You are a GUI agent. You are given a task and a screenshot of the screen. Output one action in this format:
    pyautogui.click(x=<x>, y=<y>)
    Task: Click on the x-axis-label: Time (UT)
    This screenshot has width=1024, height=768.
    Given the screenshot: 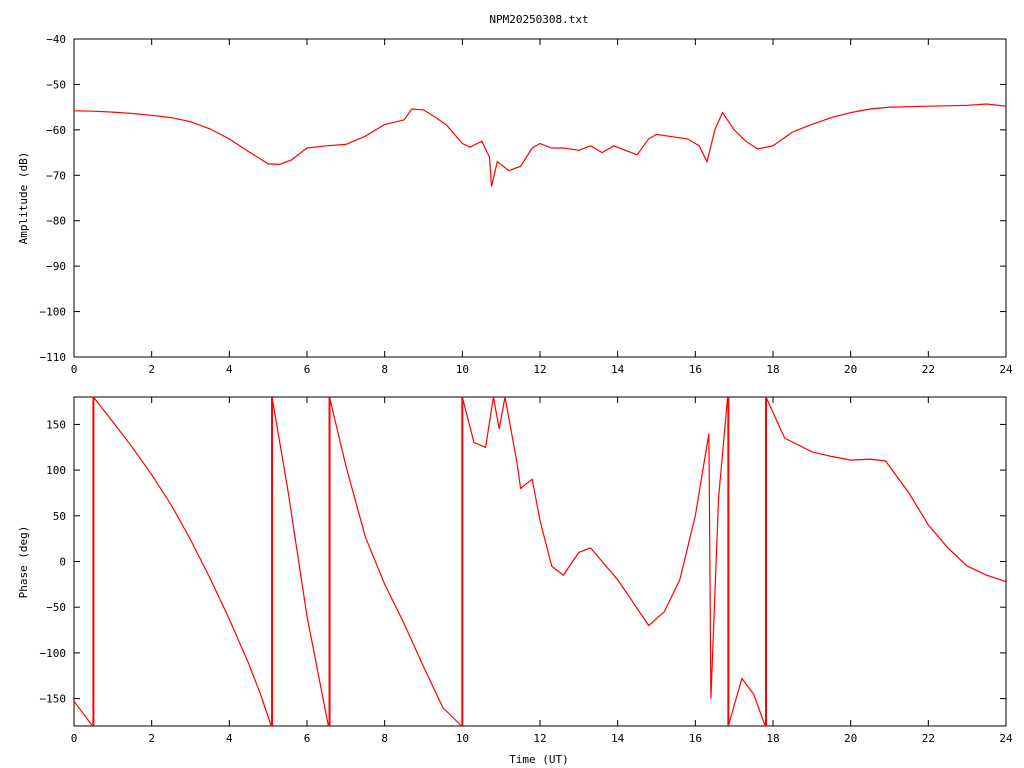 What is the action you would take?
    pyautogui.click(x=539, y=759)
    